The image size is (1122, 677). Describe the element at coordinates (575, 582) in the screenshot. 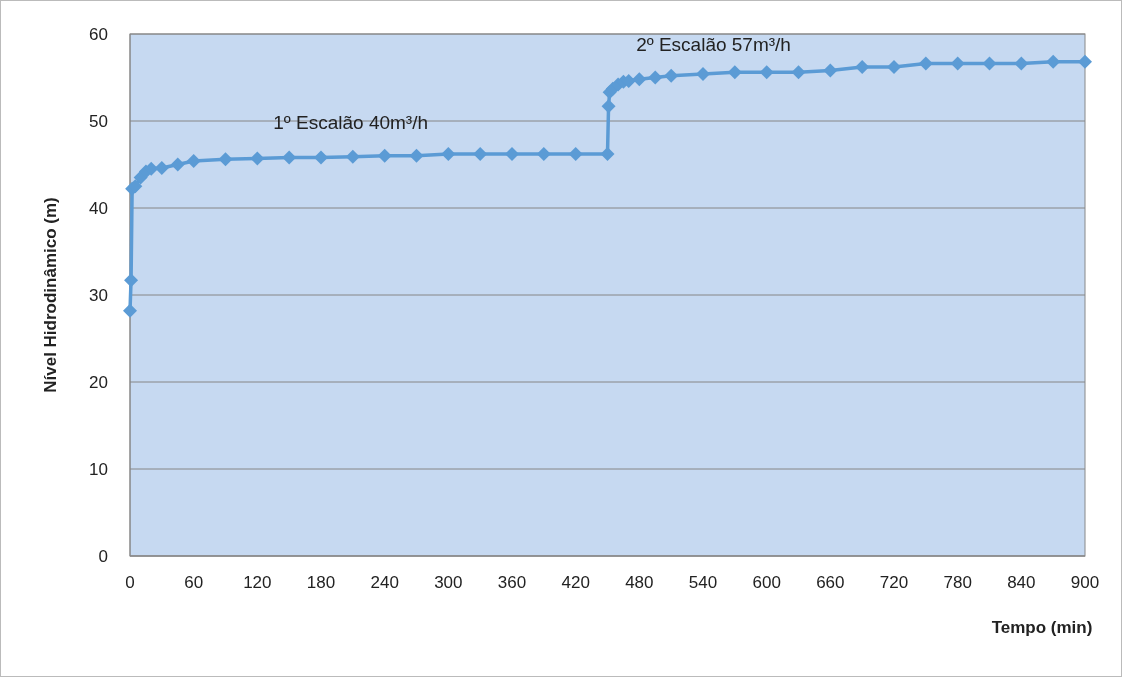

I see `x-tick-label: 420` at that location.